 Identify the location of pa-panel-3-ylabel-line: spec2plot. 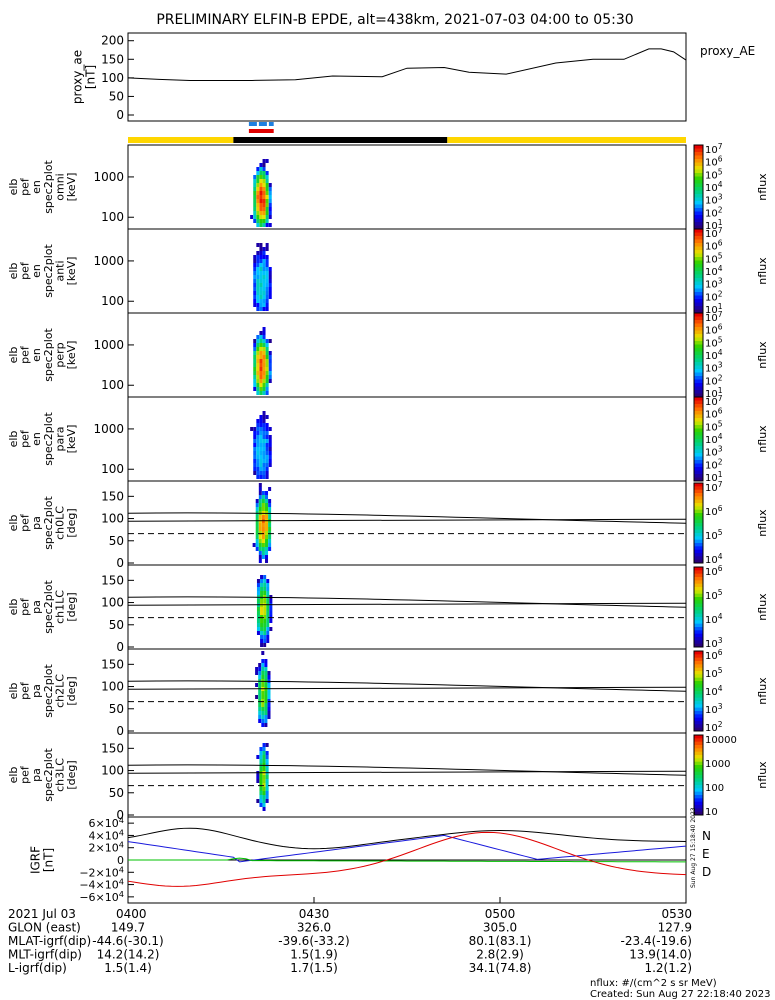
(48, 775).